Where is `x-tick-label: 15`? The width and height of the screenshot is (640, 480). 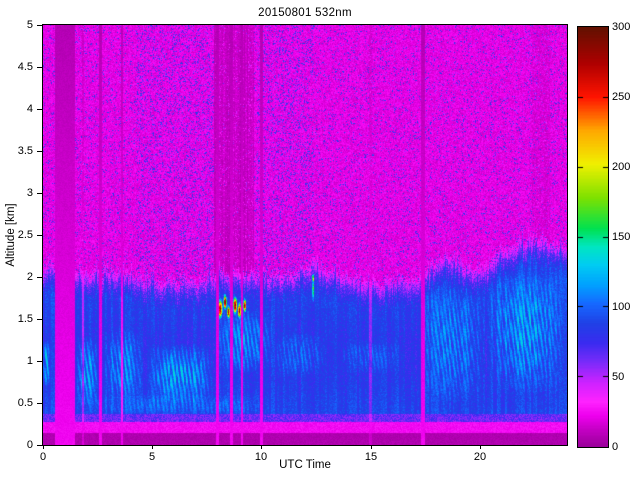 x-tick-label: 15 is located at coordinates (371, 457).